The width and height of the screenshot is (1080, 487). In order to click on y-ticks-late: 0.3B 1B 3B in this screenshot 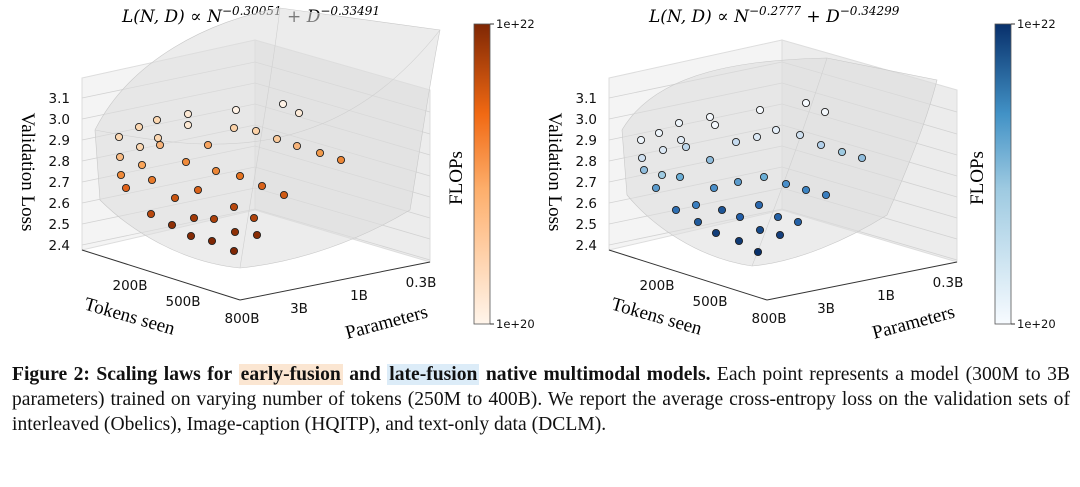, I will do `click(890, 296)`.